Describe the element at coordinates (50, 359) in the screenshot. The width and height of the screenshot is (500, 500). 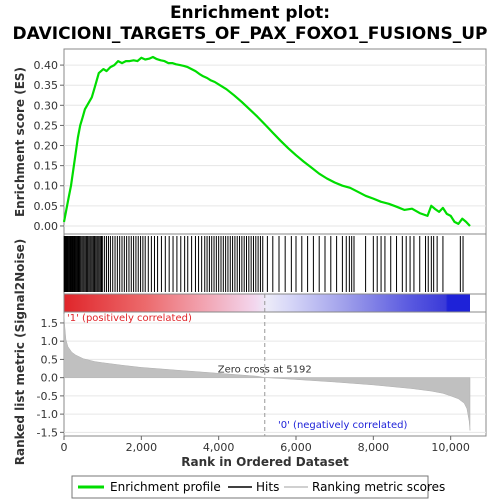
I see `ranking-y-tick-label: 0.5` at that location.